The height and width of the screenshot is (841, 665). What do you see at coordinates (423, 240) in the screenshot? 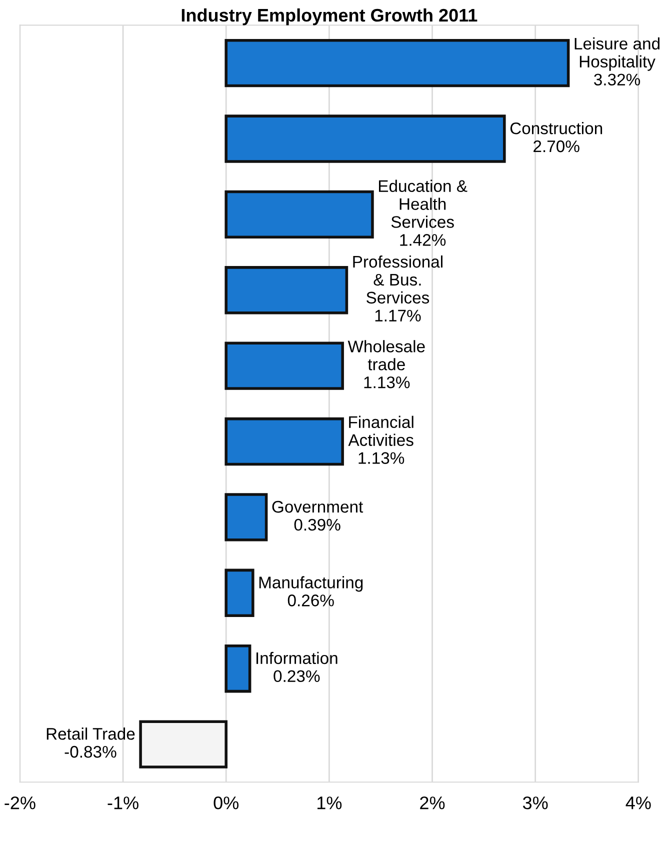
I see `data-label: 1.42%` at bounding box center [423, 240].